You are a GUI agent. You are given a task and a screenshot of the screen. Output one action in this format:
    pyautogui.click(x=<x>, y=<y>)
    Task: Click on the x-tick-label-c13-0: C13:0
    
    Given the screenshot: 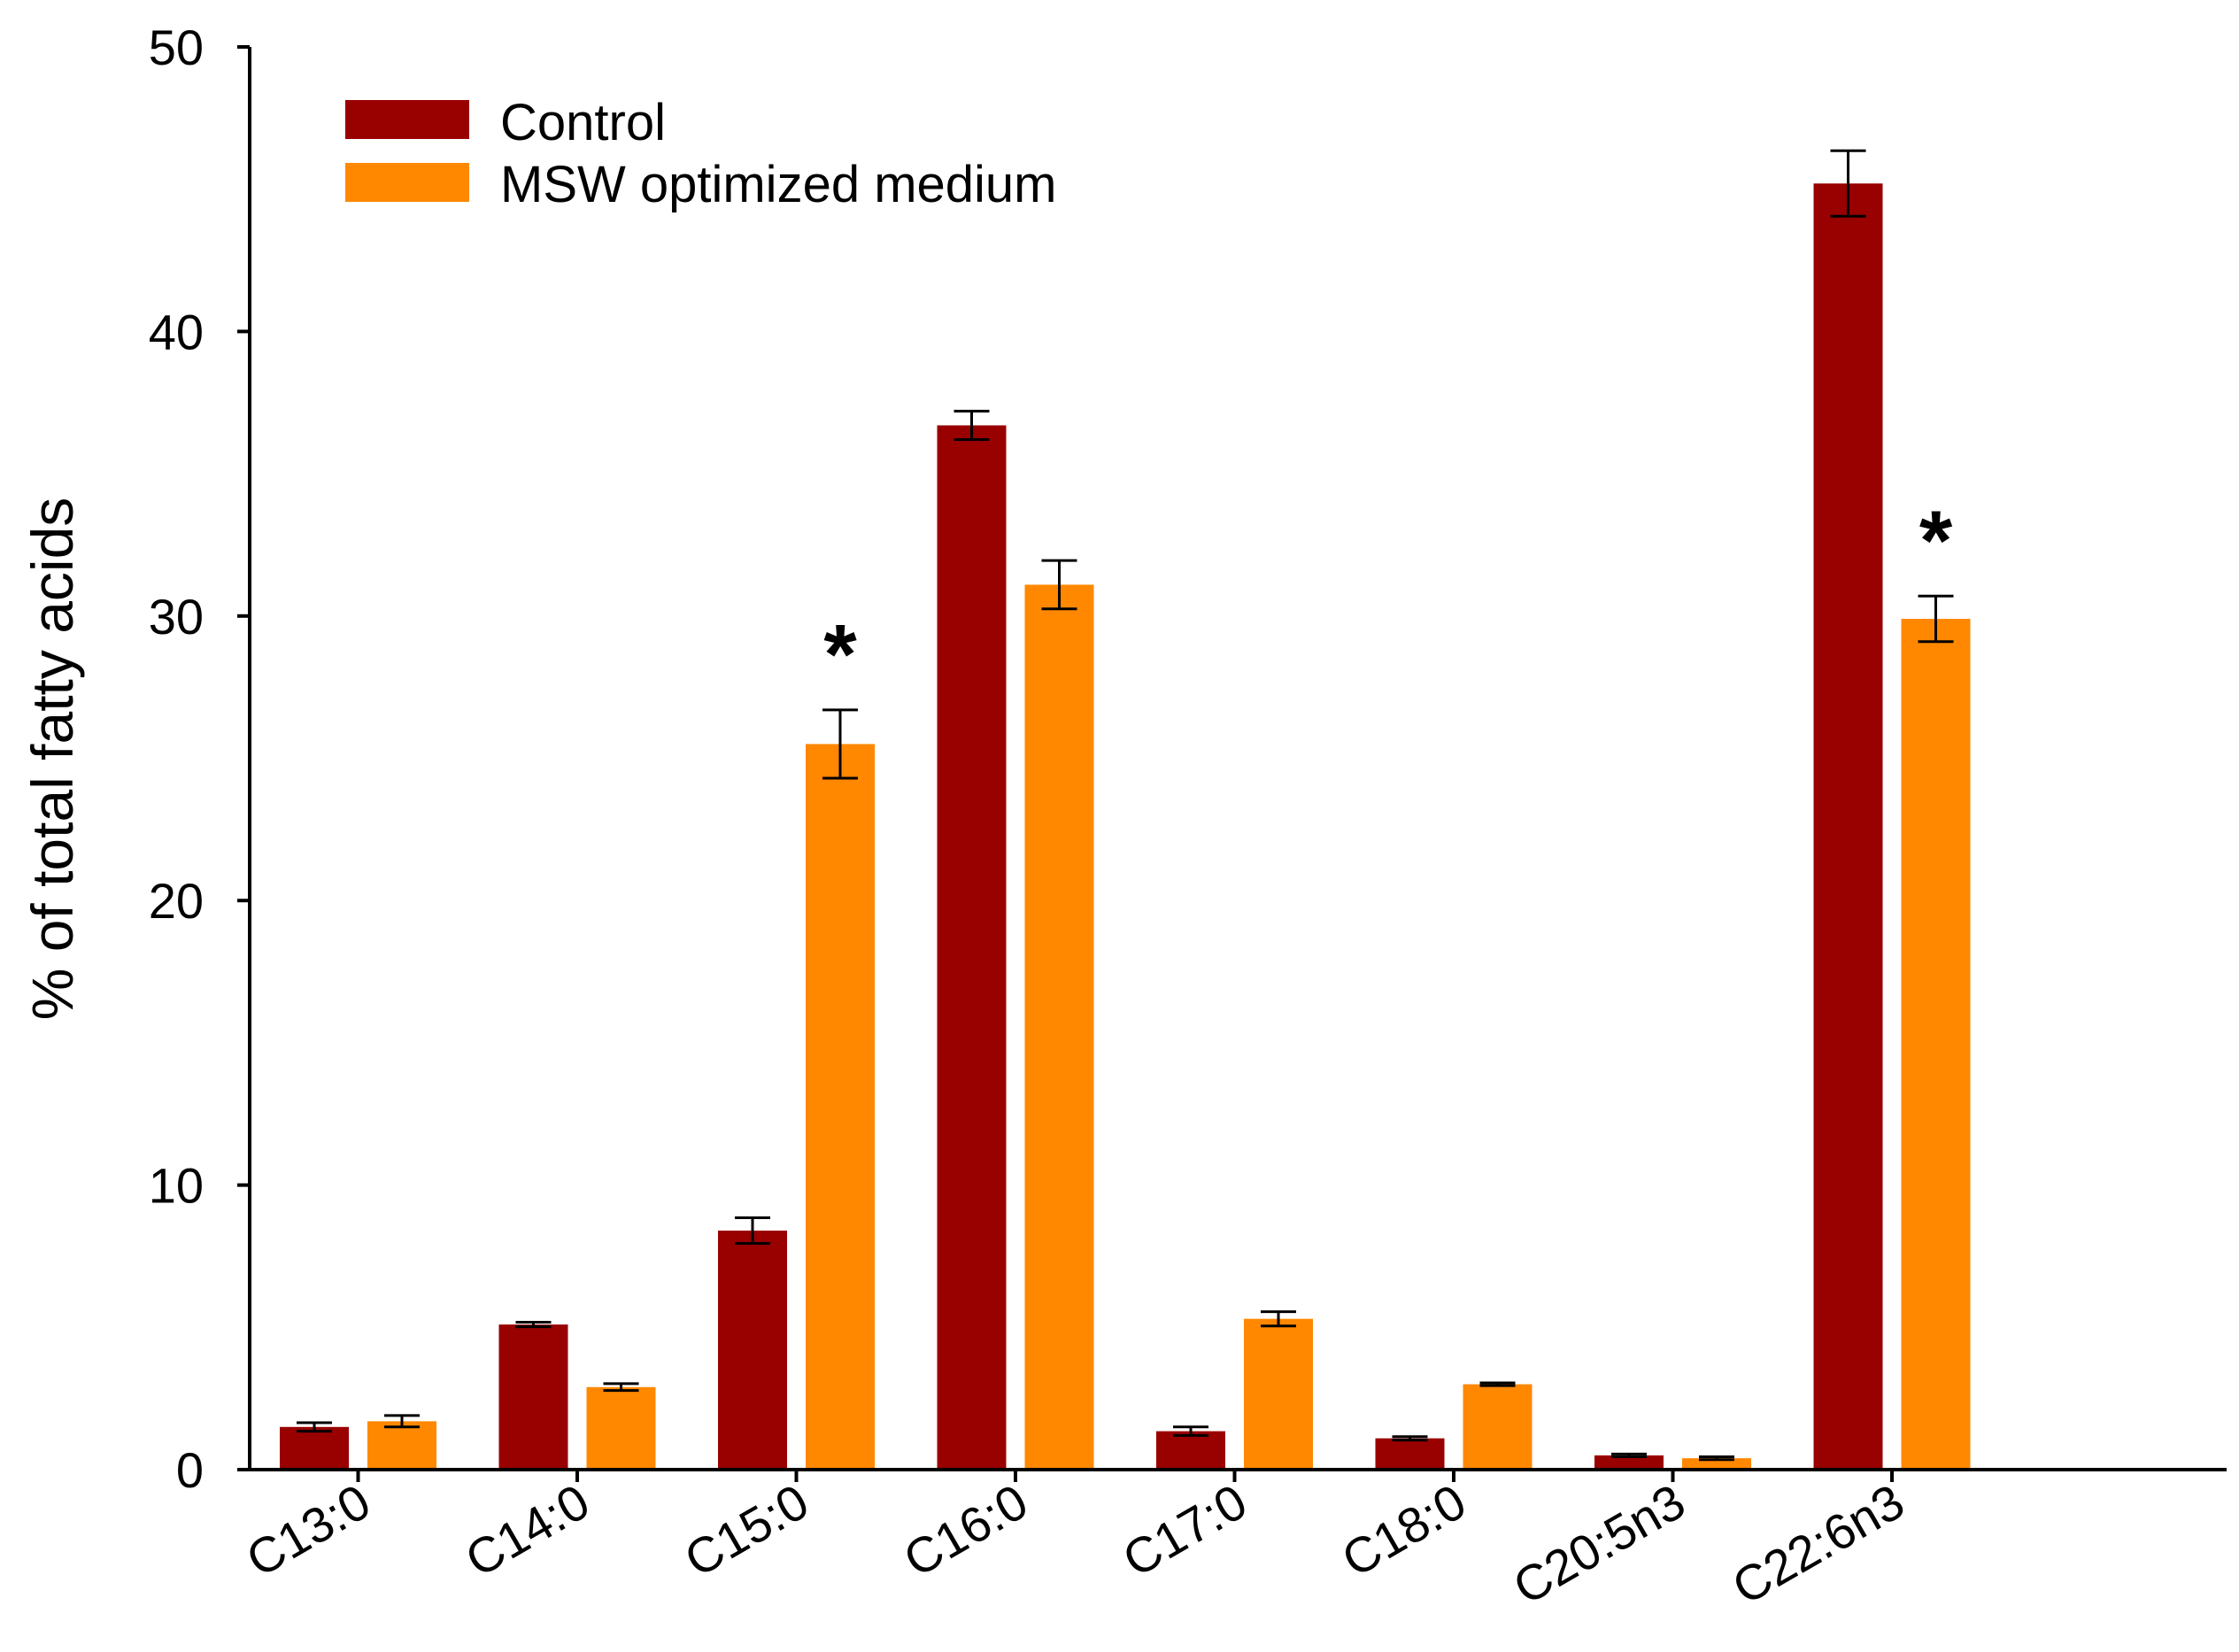 What is the action you would take?
    pyautogui.click(x=308, y=1530)
    